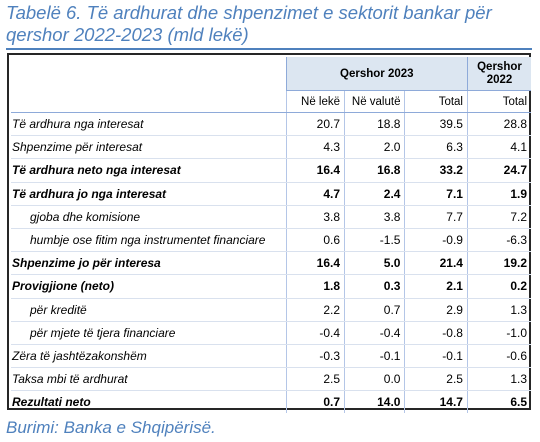  What do you see at coordinates (315, 147) in the screenshot?
I see `cell-value: 4.3` at bounding box center [315, 147].